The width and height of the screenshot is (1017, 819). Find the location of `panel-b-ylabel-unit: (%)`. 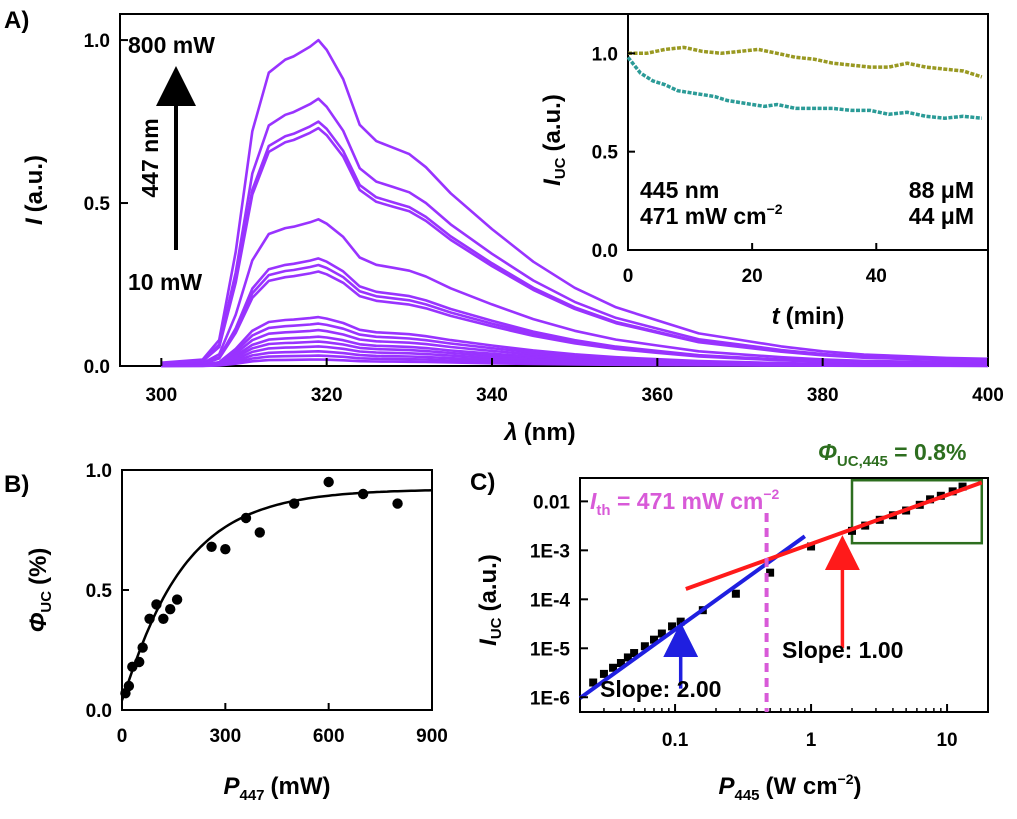

panel-b-ylabel-unit: (%) is located at coordinates (38, 566).